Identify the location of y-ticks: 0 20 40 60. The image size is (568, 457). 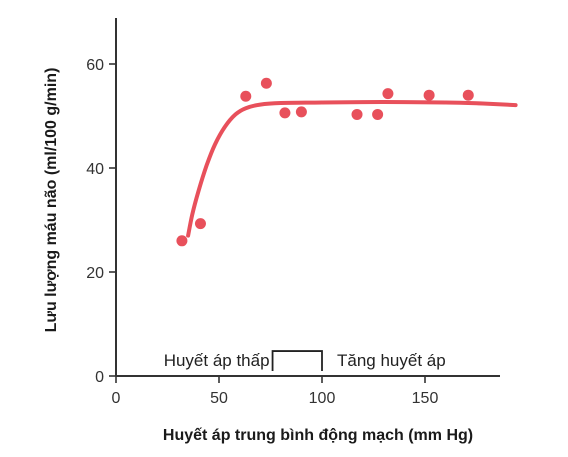
(101, 221).